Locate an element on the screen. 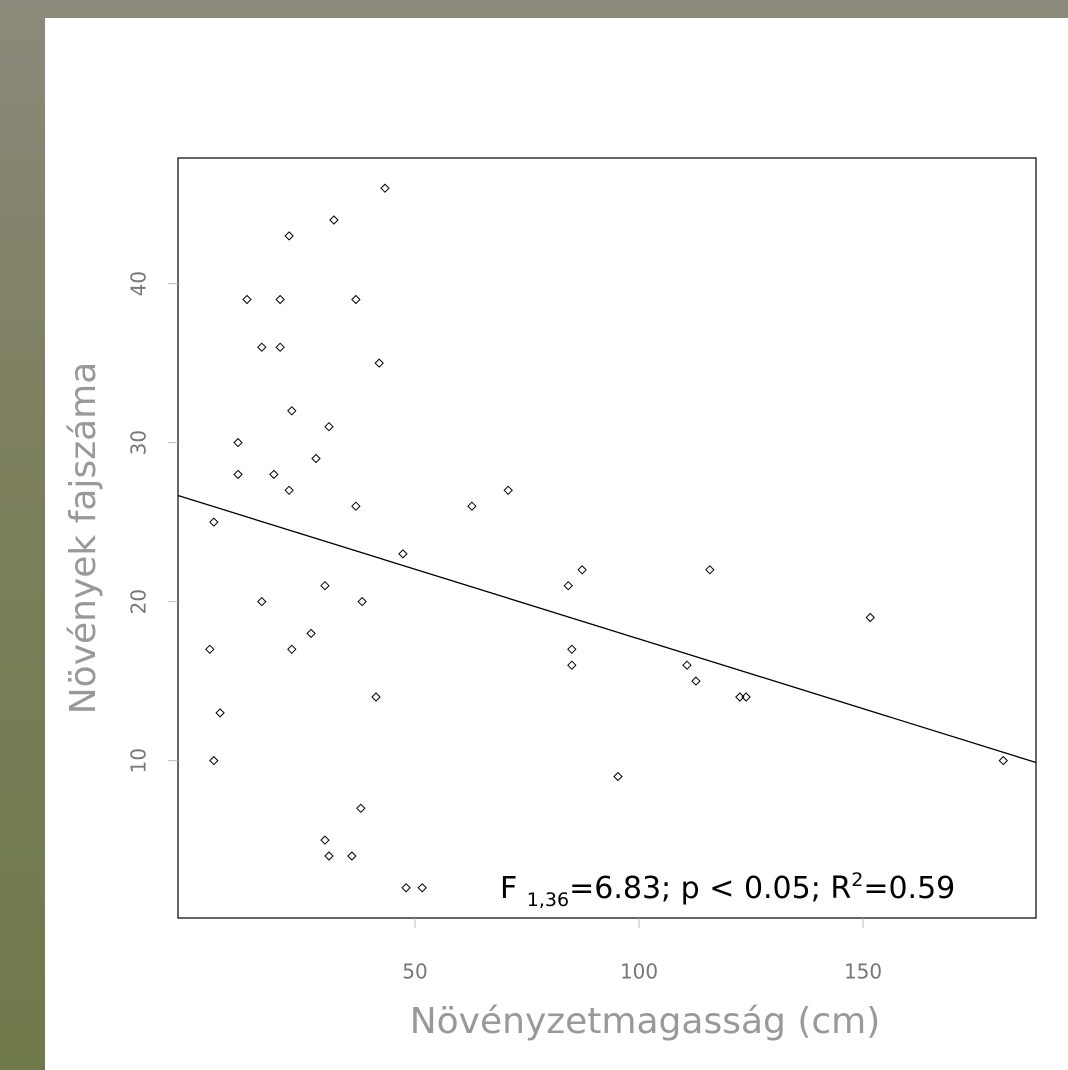 Image resolution: width=1068 pixels, height=1070 pixels. x-tick-label: 150 is located at coordinates (863, 972).